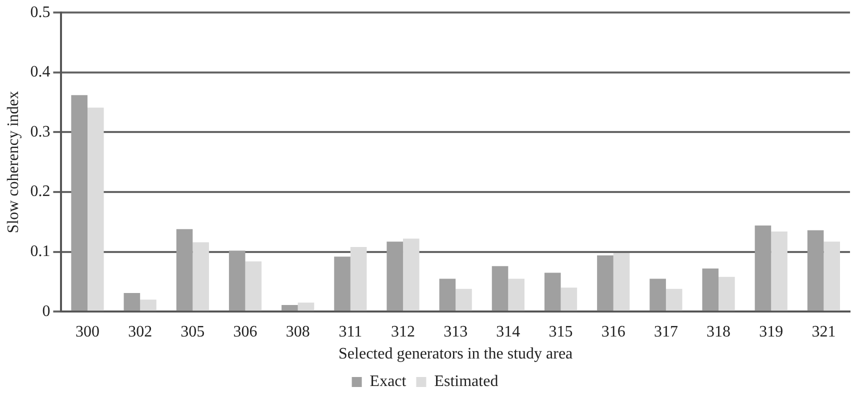 The image size is (854, 400). What do you see at coordinates (466, 381) in the screenshot?
I see `legend-label: Estimated` at bounding box center [466, 381].